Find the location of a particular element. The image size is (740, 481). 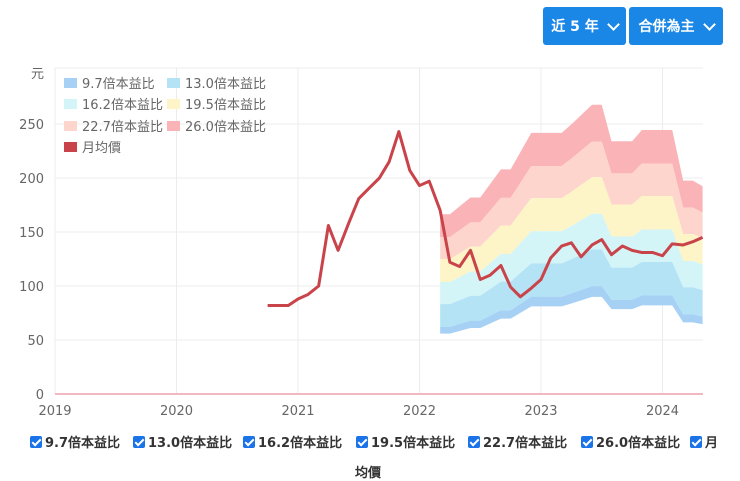

series-toggle-label: 月 is located at coordinates (712, 443).